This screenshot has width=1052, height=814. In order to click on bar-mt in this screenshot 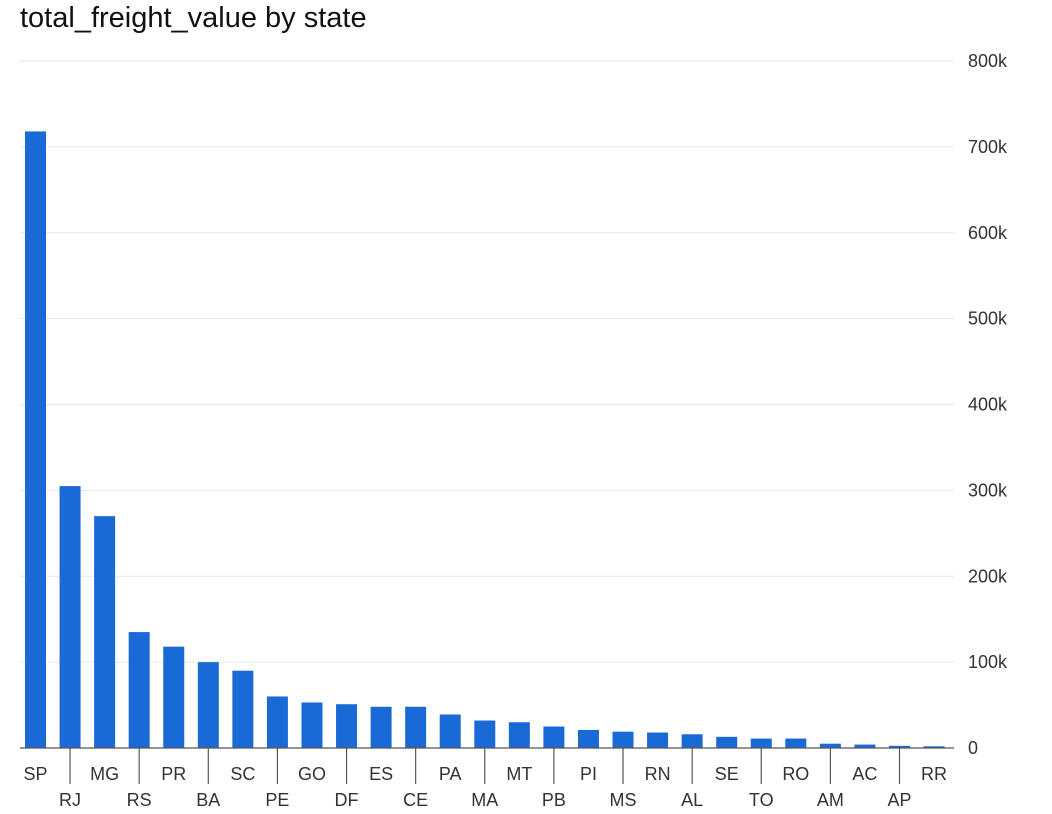, I will do `click(519, 735)`.